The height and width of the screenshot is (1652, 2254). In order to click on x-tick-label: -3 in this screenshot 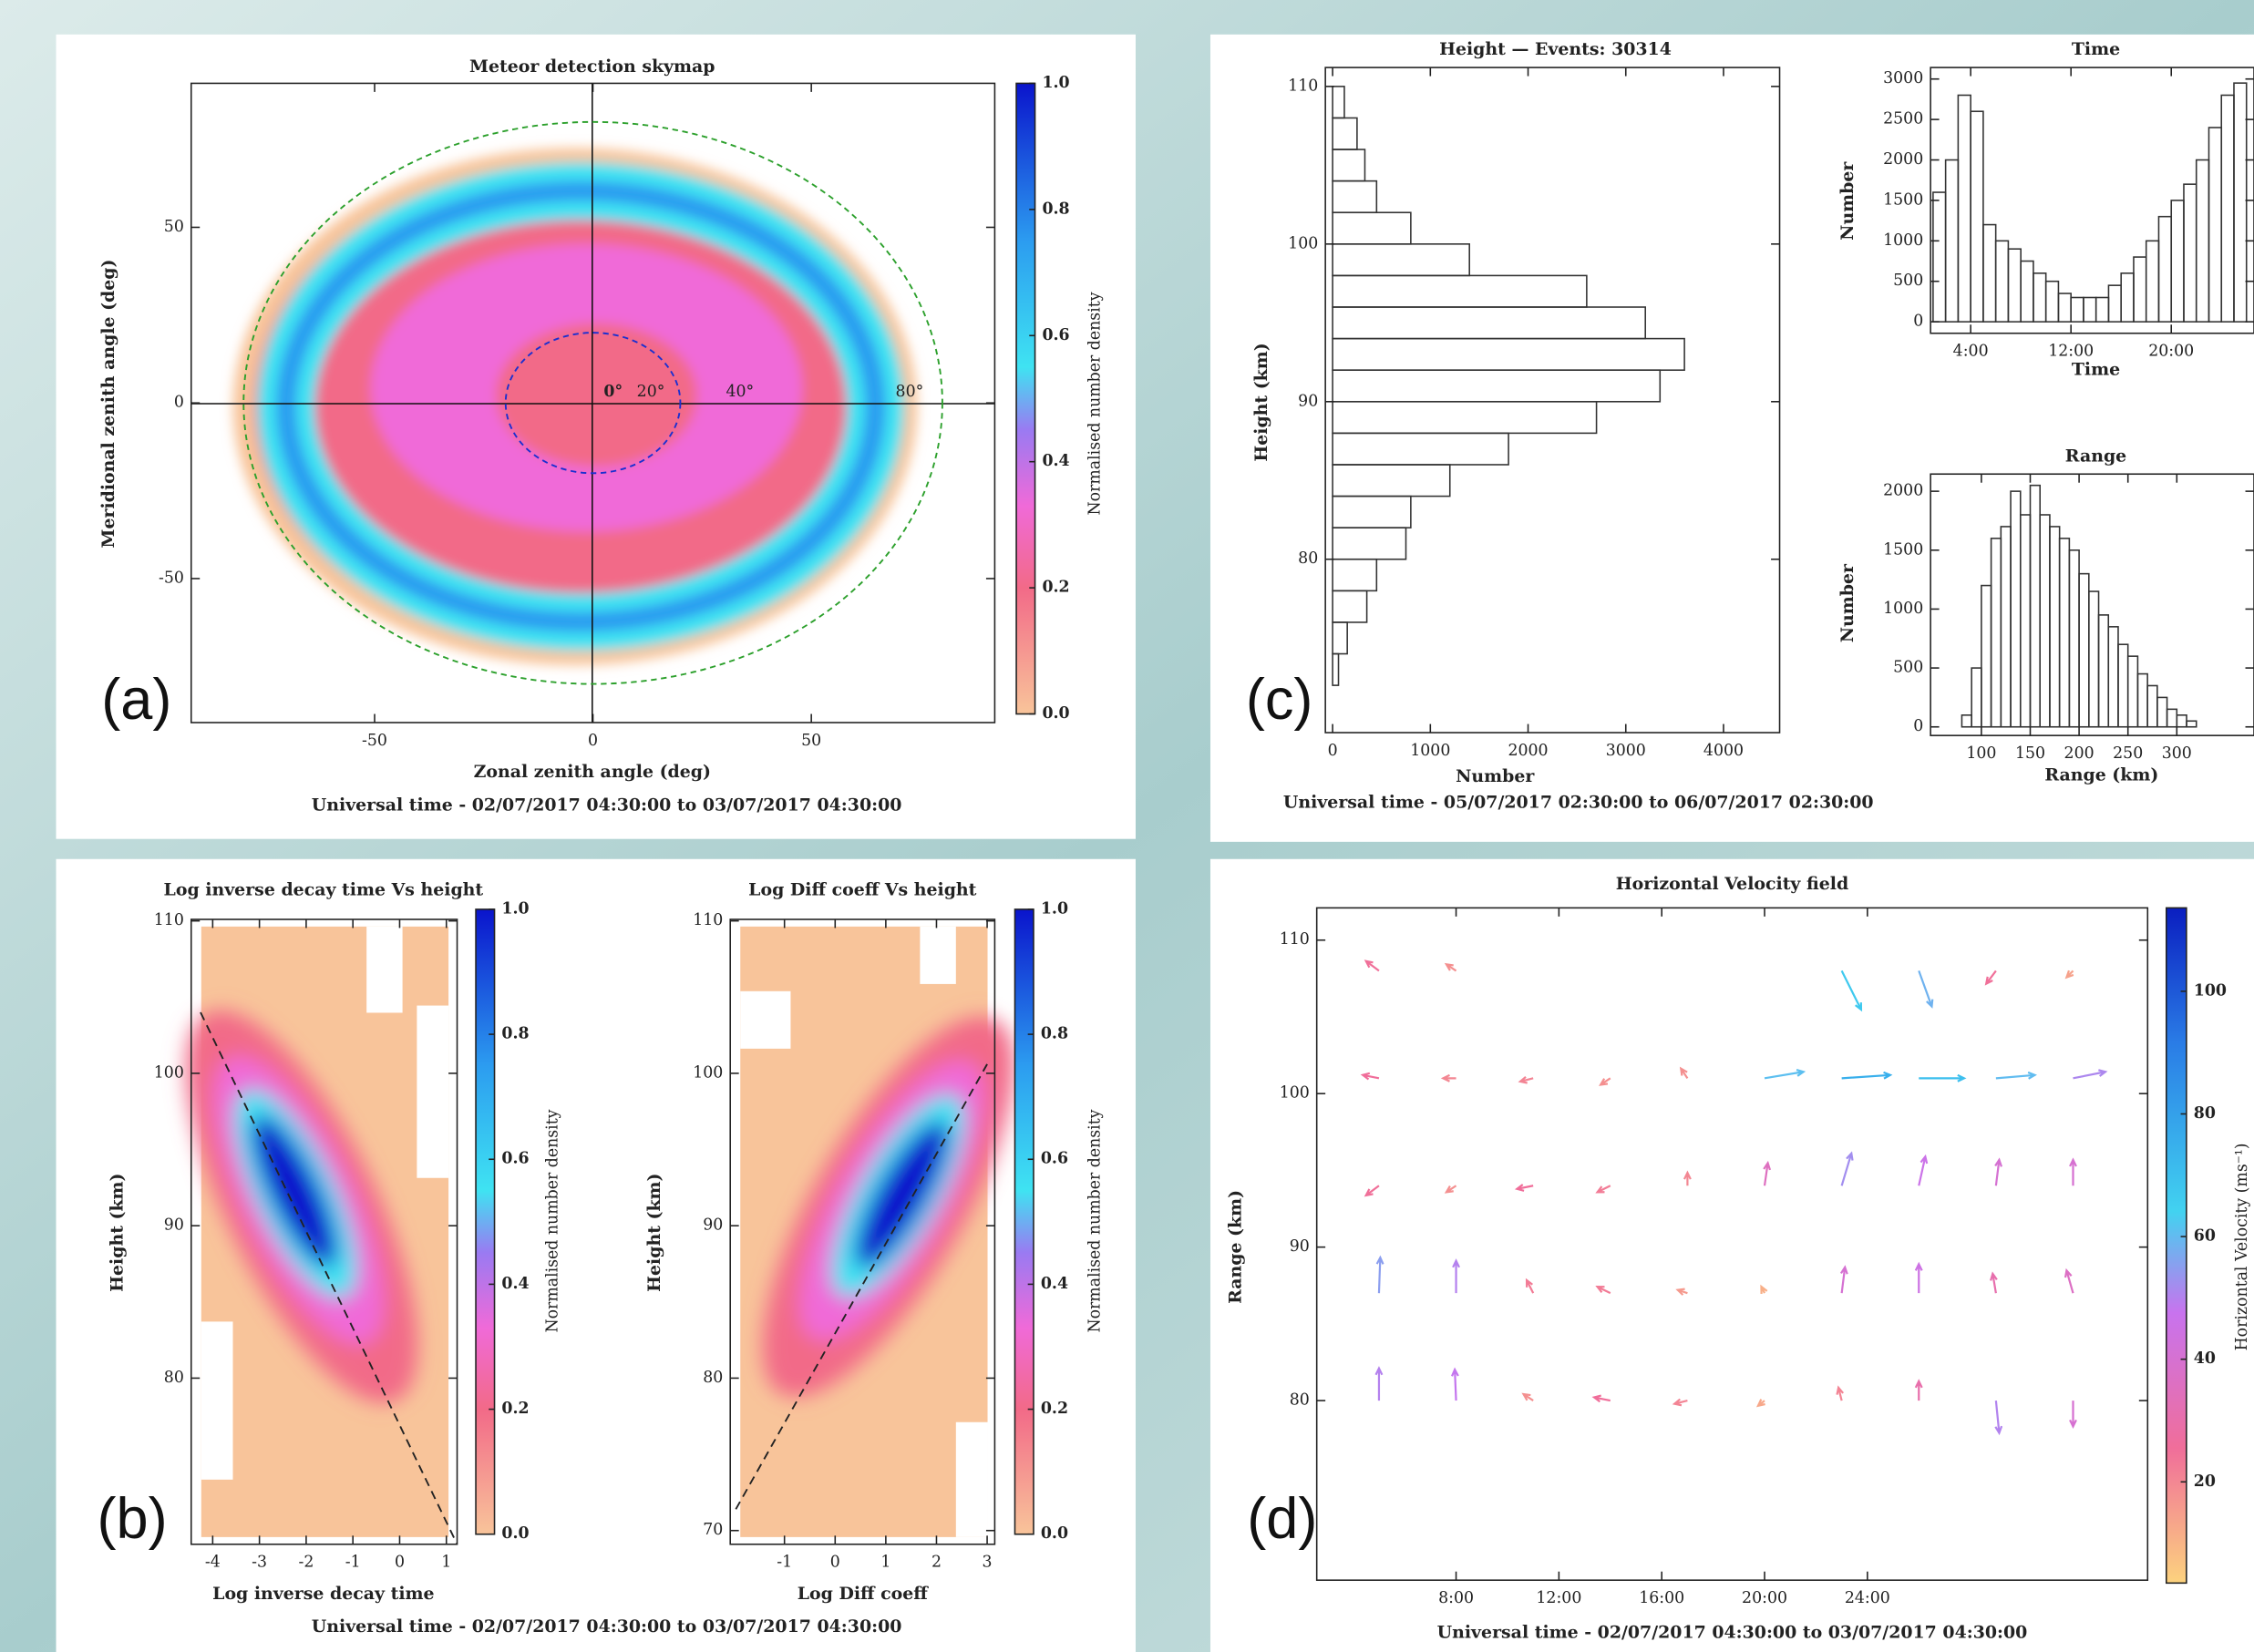, I will do `click(259, 1563)`.